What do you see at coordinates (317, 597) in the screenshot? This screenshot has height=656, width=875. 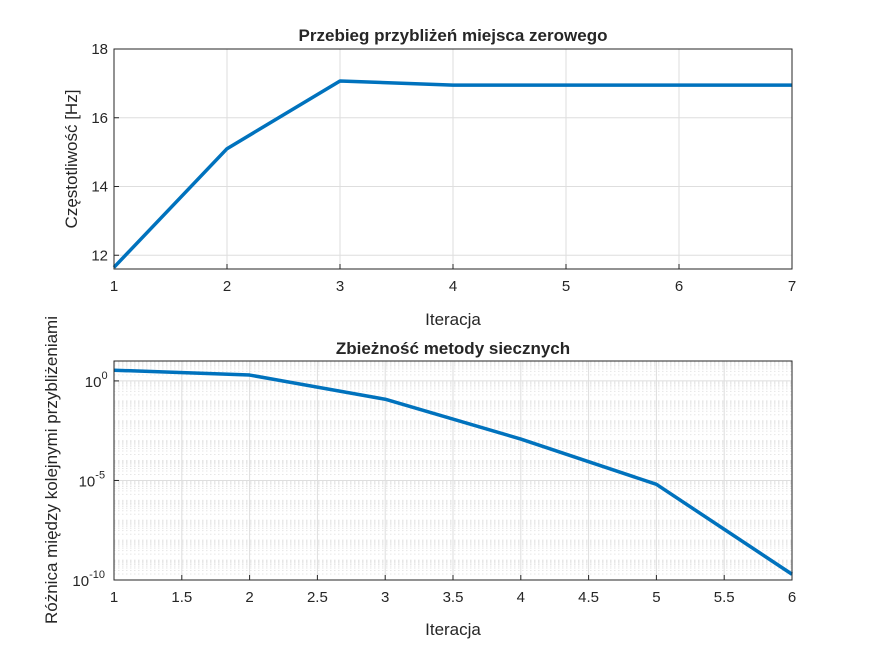 I see `x-tick-label: 2.5` at bounding box center [317, 597].